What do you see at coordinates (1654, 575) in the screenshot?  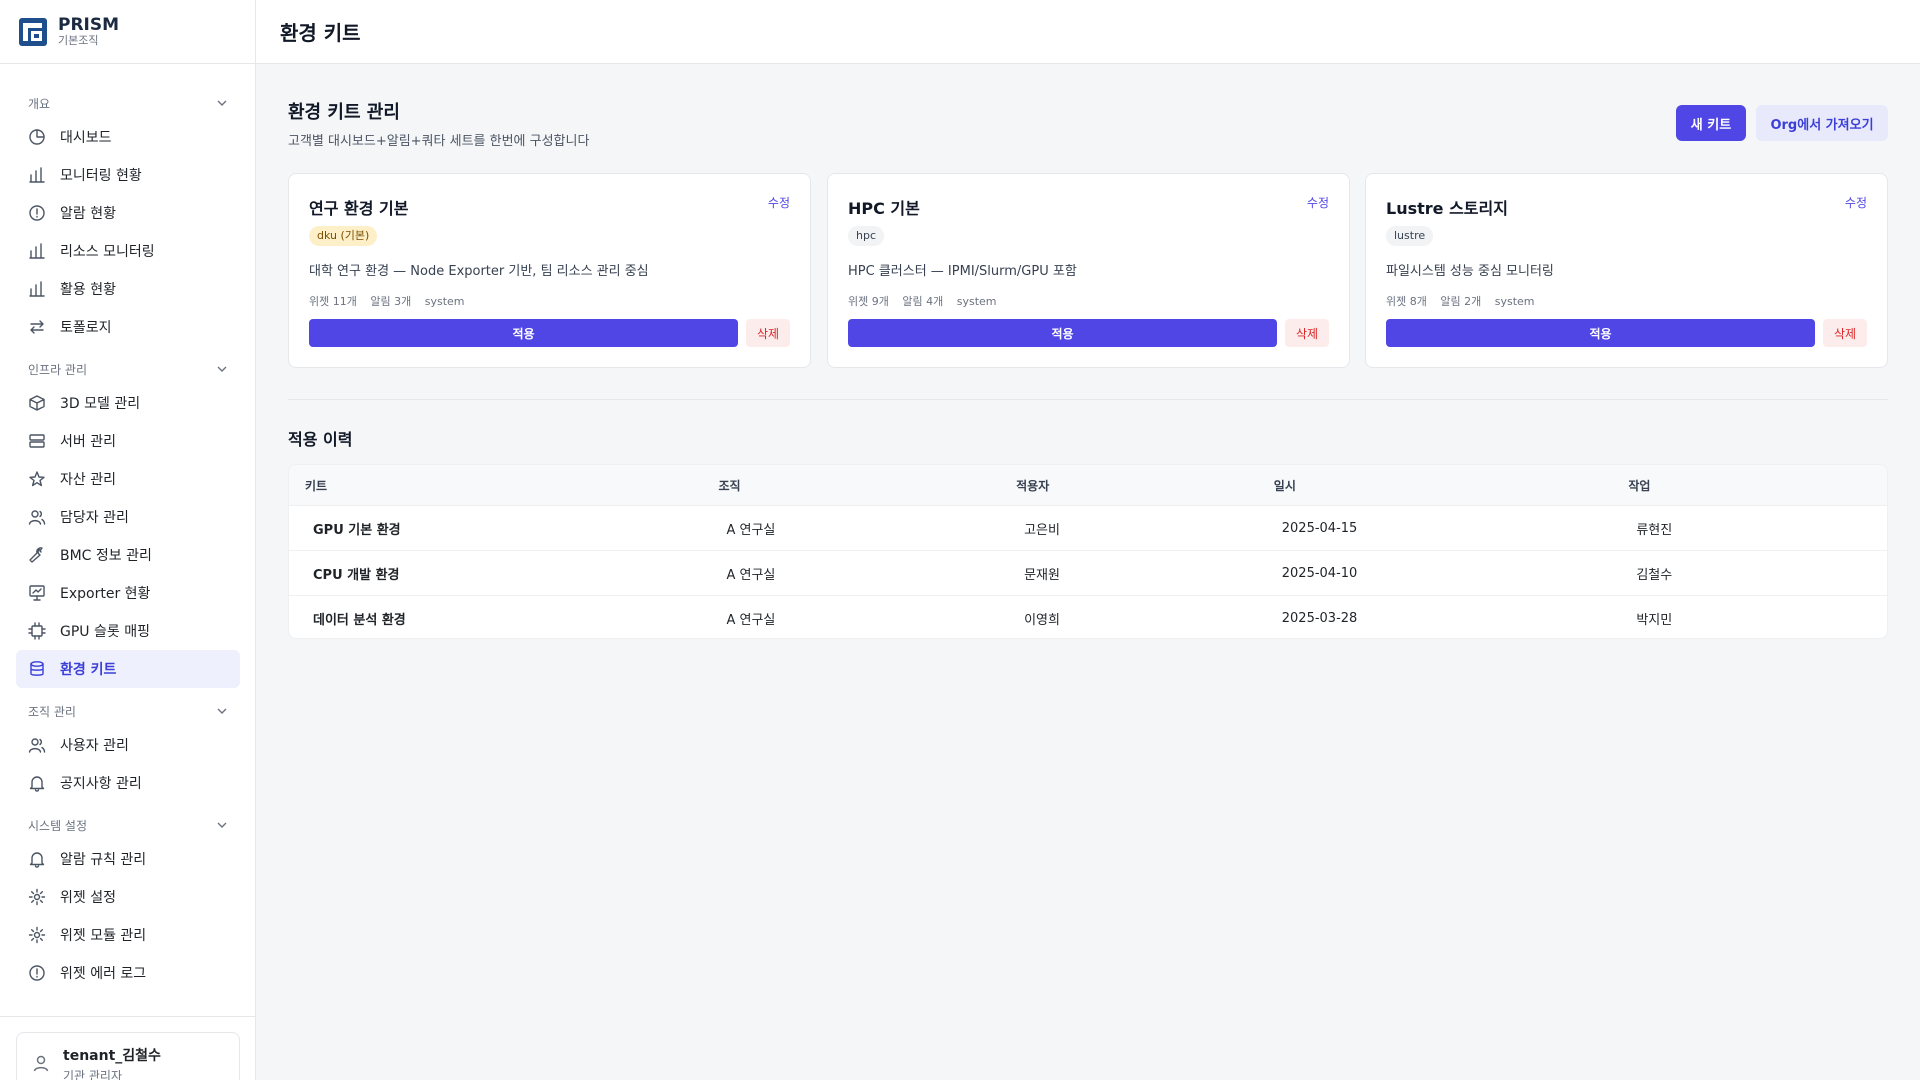 I see `cell-action: 김철수` at bounding box center [1654, 575].